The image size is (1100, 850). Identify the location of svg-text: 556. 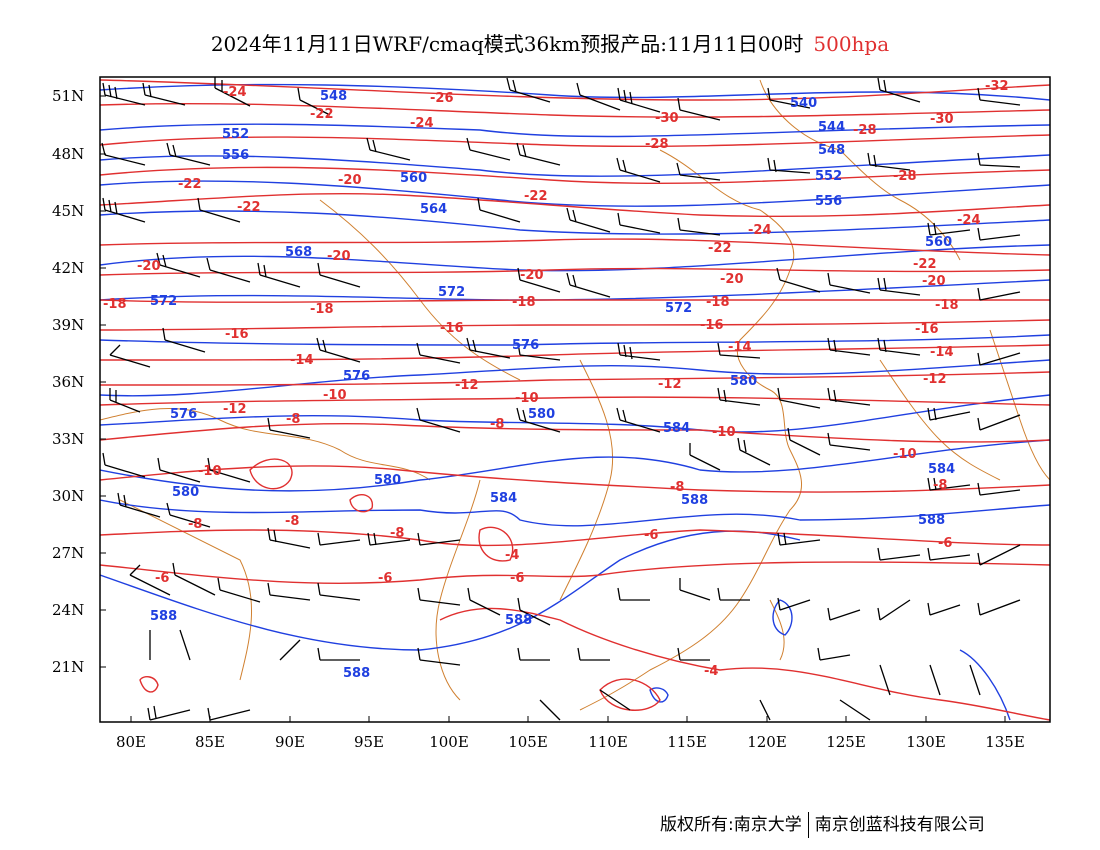
(235, 155).